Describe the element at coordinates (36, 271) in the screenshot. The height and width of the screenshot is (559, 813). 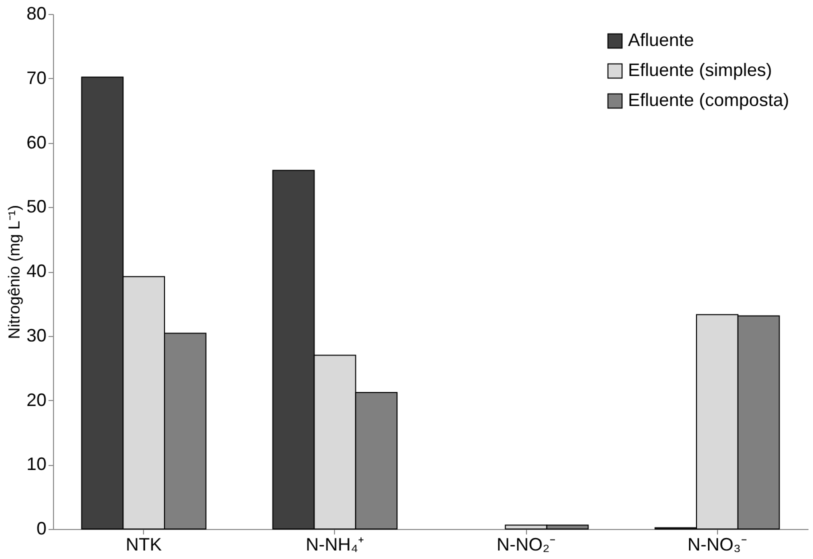
I see `y-tick-label: 40` at that location.